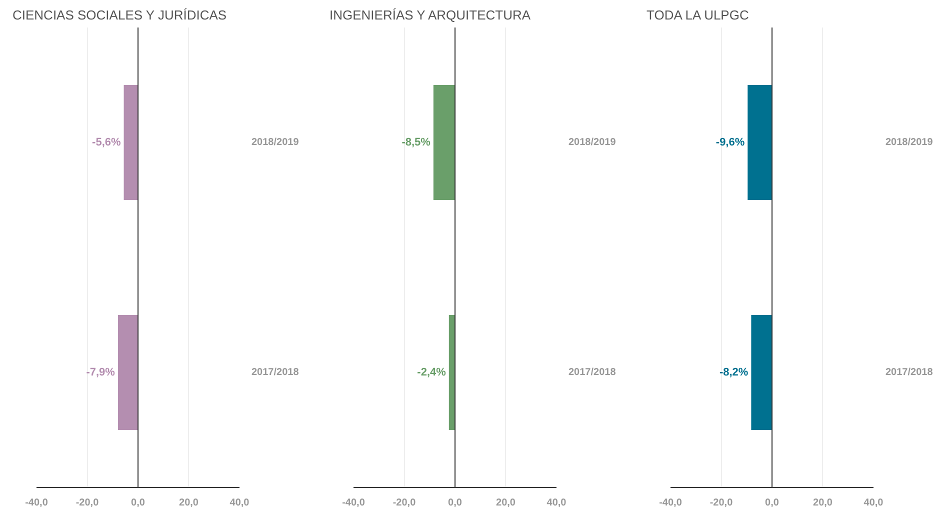  What do you see at coordinates (416, 142) in the screenshot?
I see `data-label: -8,5%` at bounding box center [416, 142].